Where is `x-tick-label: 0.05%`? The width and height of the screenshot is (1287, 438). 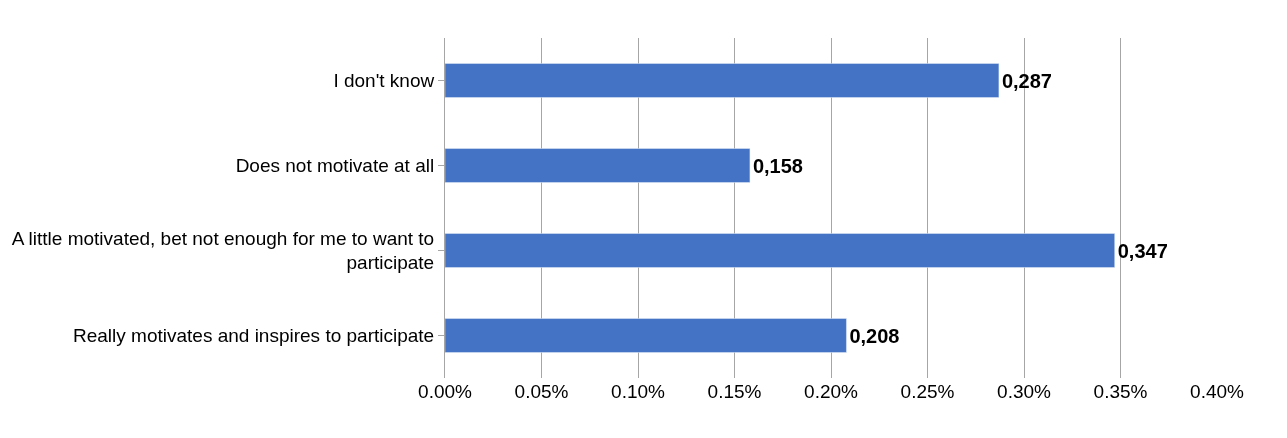 x-tick-label: 0.05% is located at coordinates (541, 391).